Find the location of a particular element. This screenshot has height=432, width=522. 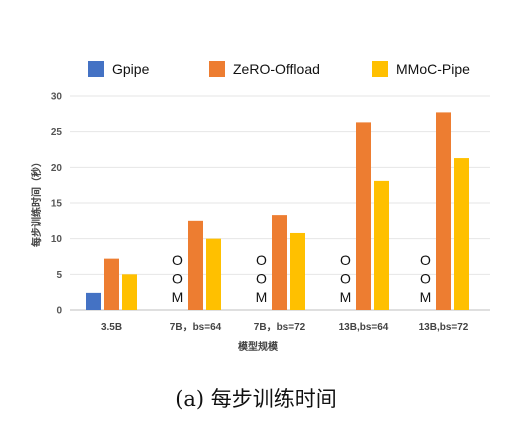

y-tick-label: 30 is located at coordinates (57, 97).